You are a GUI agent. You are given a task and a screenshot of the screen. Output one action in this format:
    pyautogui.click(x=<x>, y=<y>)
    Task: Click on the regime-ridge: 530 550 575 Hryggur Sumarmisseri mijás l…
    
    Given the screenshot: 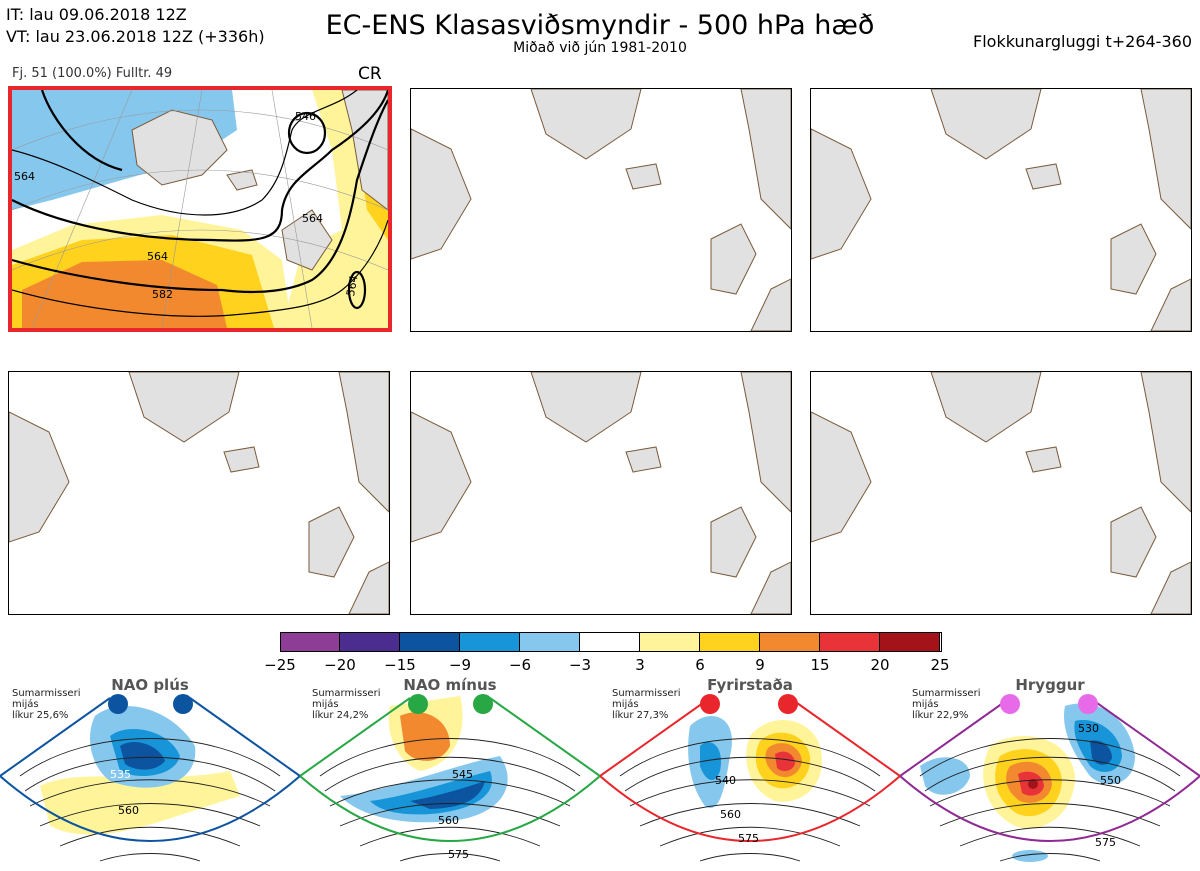 What is the action you would take?
    pyautogui.click(x=1050, y=773)
    